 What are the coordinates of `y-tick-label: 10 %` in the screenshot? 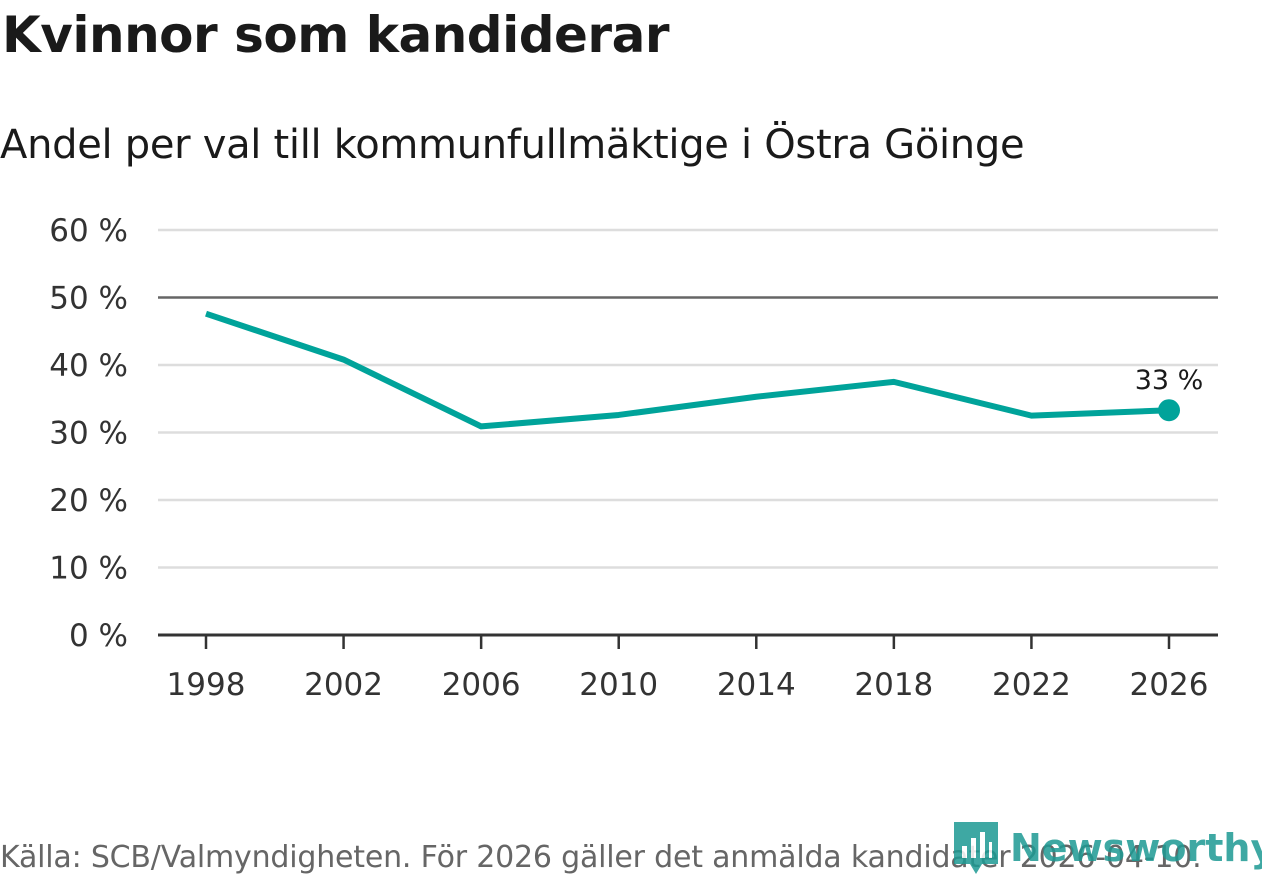 It's located at (88, 569).